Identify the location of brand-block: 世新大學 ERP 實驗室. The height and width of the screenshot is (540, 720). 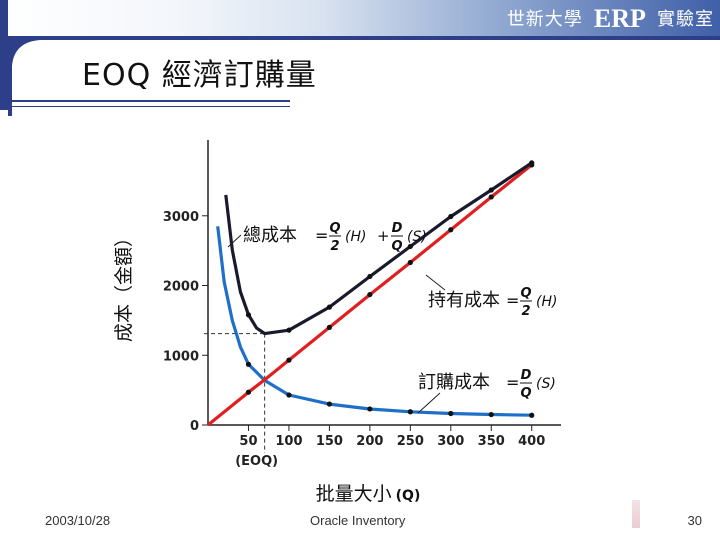
(610, 19).